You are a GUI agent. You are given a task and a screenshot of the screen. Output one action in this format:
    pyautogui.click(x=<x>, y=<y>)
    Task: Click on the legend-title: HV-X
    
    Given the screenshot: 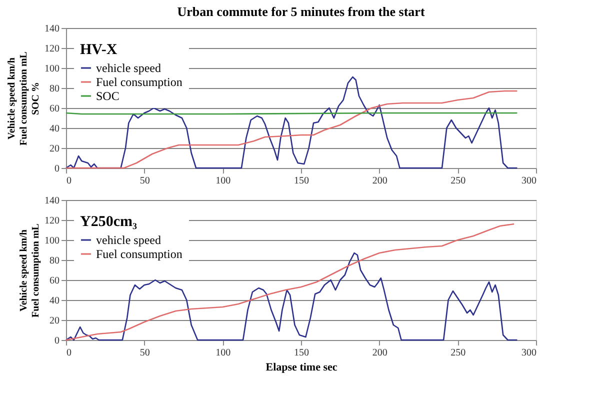 What is the action you would take?
    pyautogui.click(x=99, y=50)
    